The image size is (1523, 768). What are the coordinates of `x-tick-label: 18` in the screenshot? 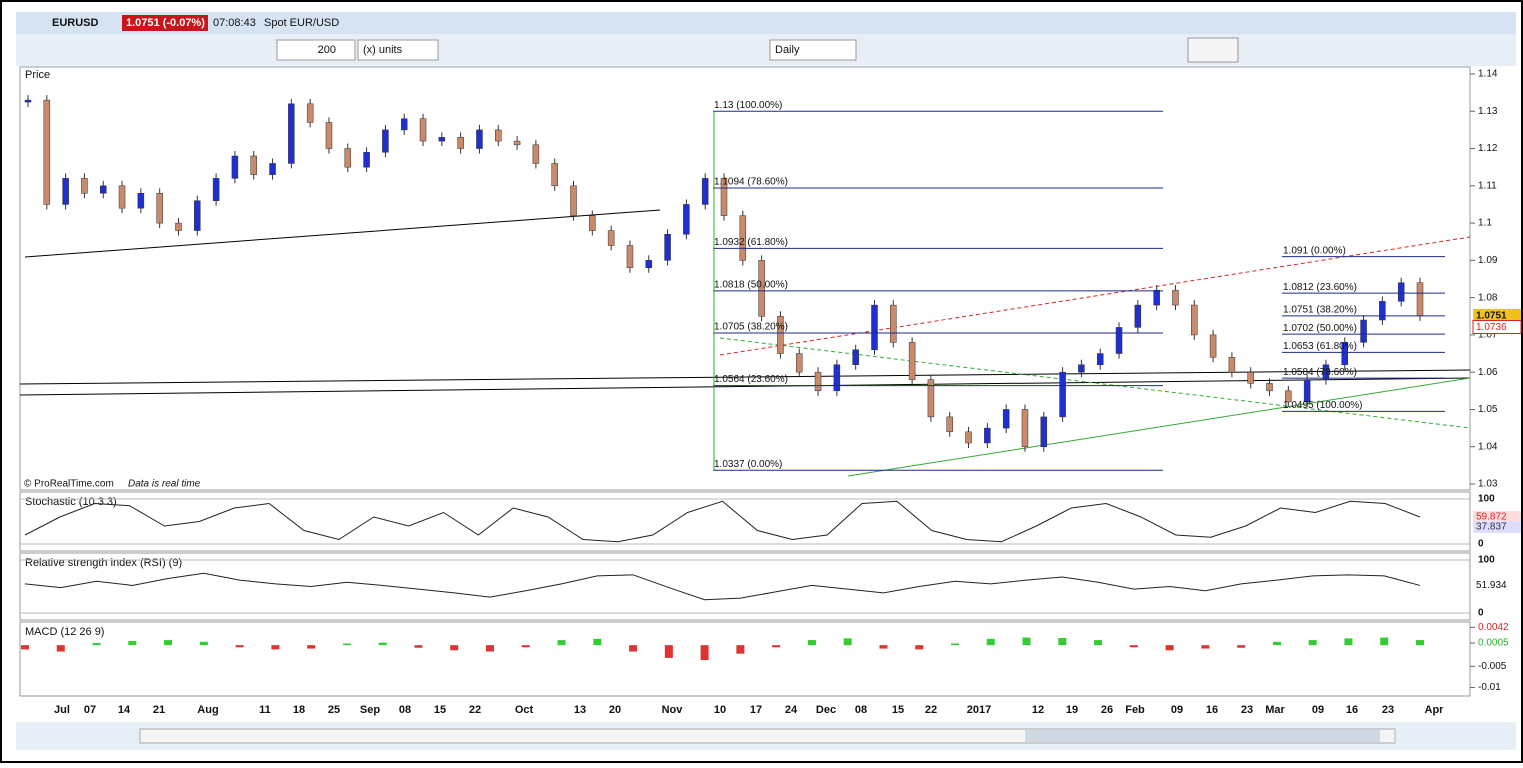 It's located at (299, 710).